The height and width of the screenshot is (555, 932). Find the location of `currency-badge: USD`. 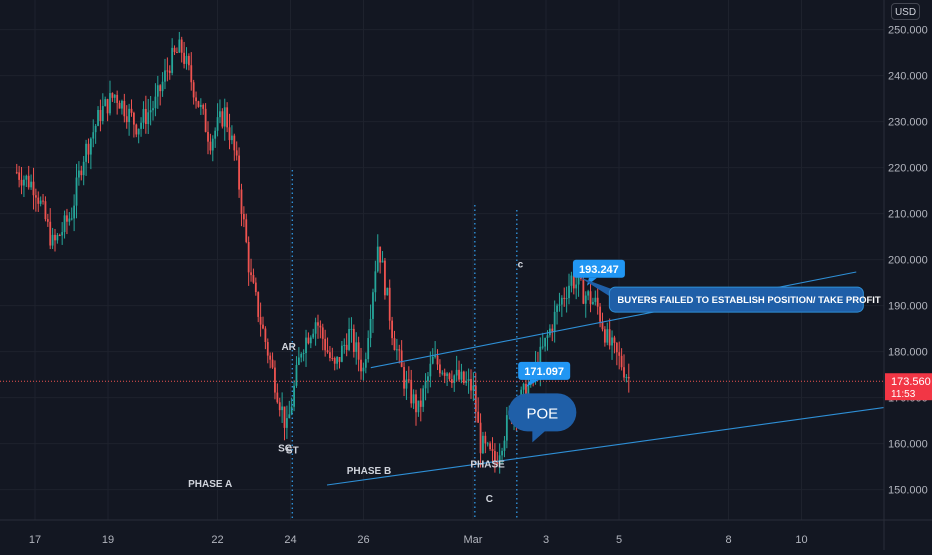

currency-badge: USD is located at coordinates (905, 11).